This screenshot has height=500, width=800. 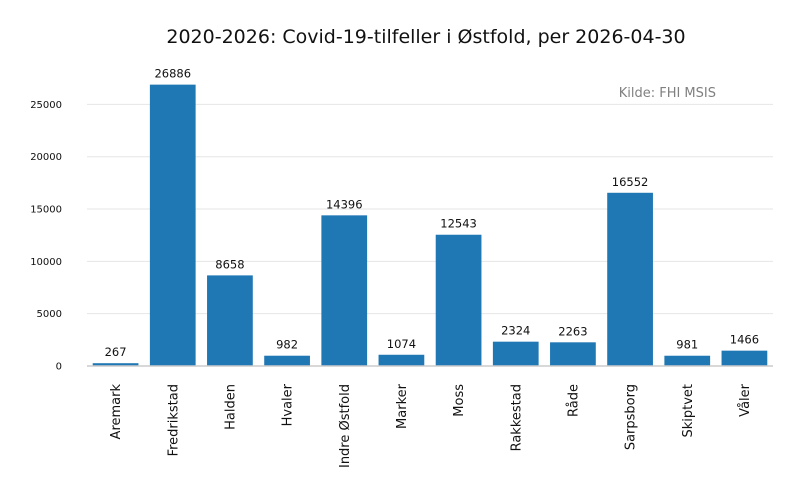 I want to click on data-label: 1074, so click(x=401, y=344).